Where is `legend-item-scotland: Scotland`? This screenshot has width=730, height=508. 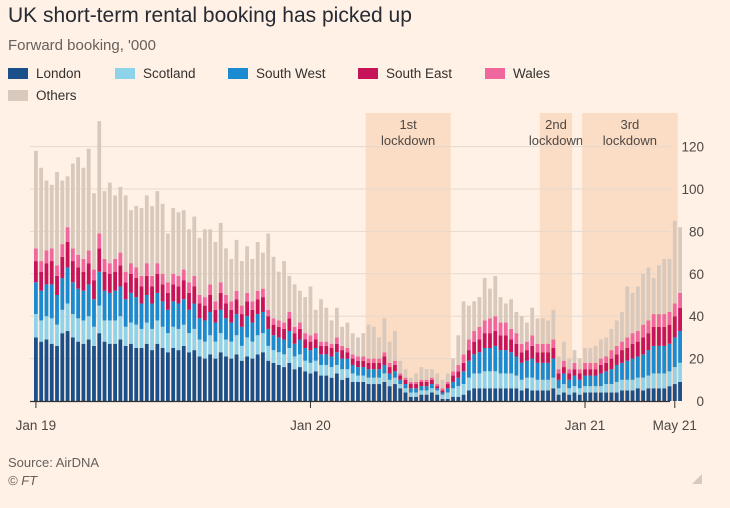
legend-item-scotland: Scotland is located at coordinates (155, 73).